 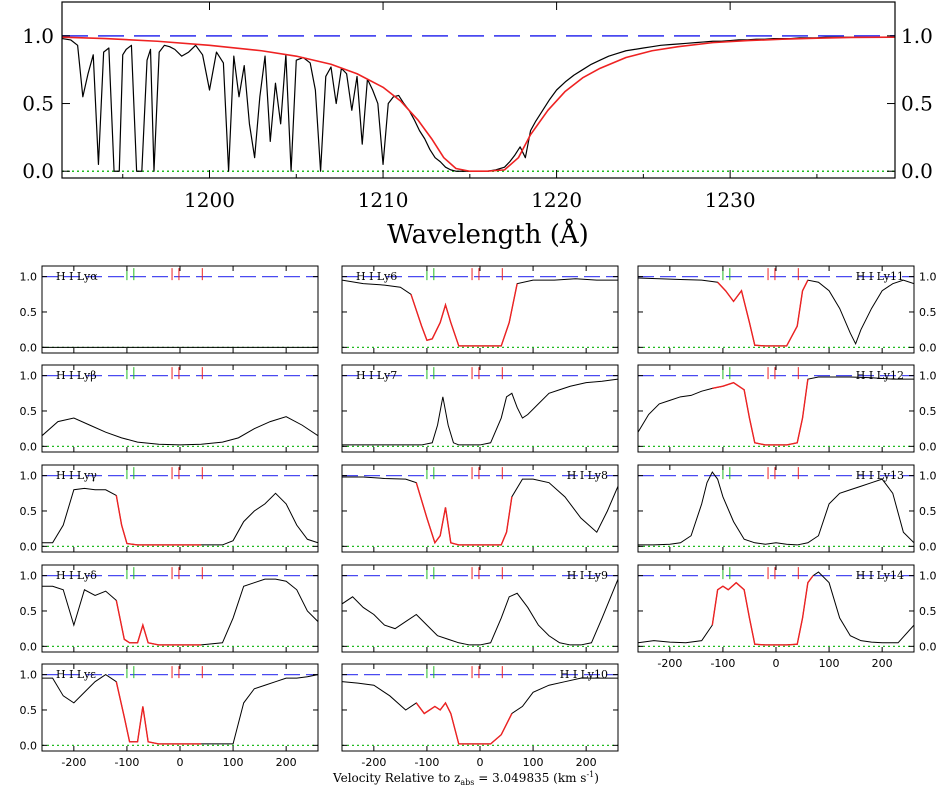 I want to click on velocity-panel: H I Ly8, so click(x=480, y=508).